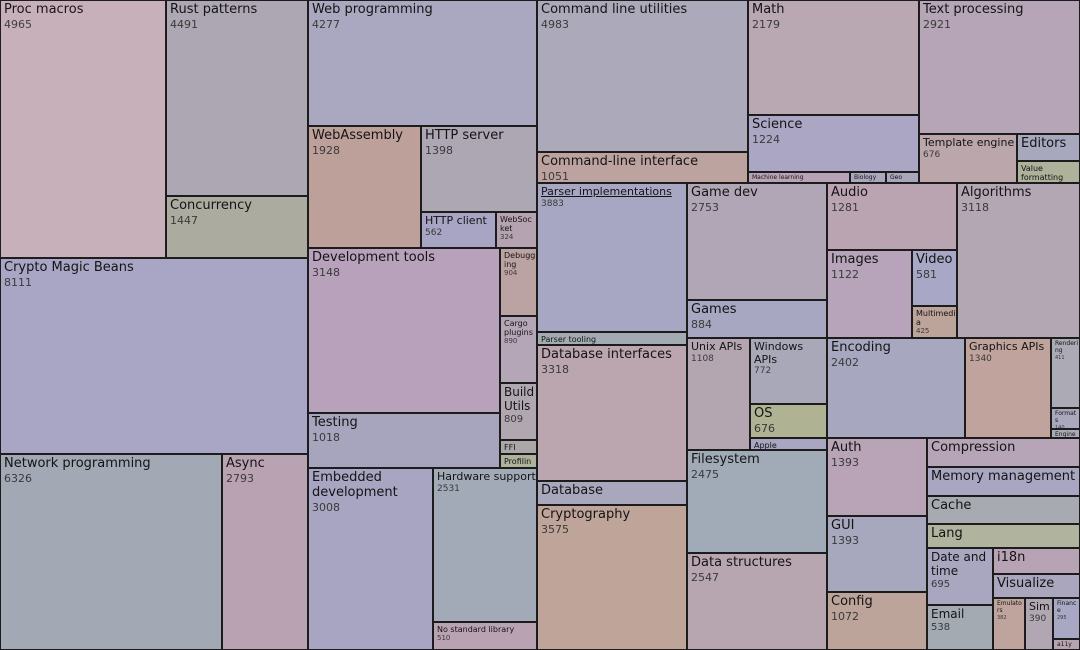 The image size is (1080, 650). I want to click on tile-data-structures: Data structures 2547, so click(757, 601).